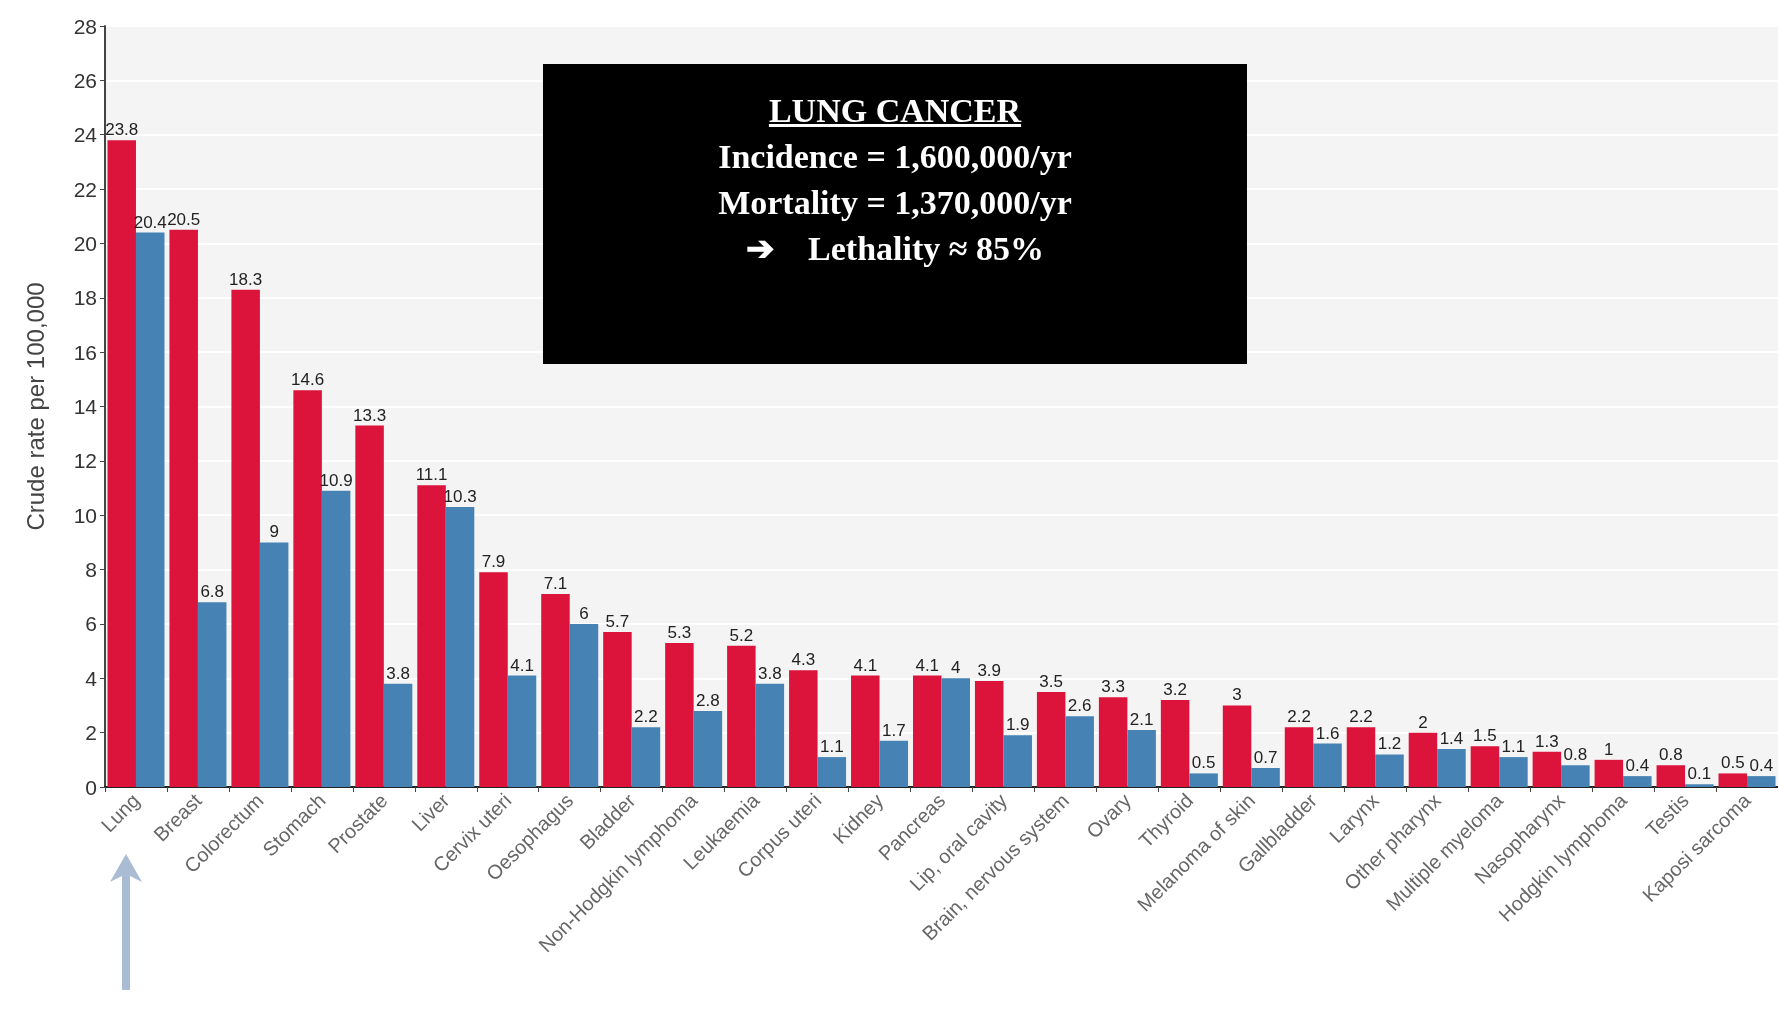 The width and height of the screenshot is (1778, 1014). Describe the element at coordinates (85, 189) in the screenshot. I see `y-tick-label: 22` at that location.